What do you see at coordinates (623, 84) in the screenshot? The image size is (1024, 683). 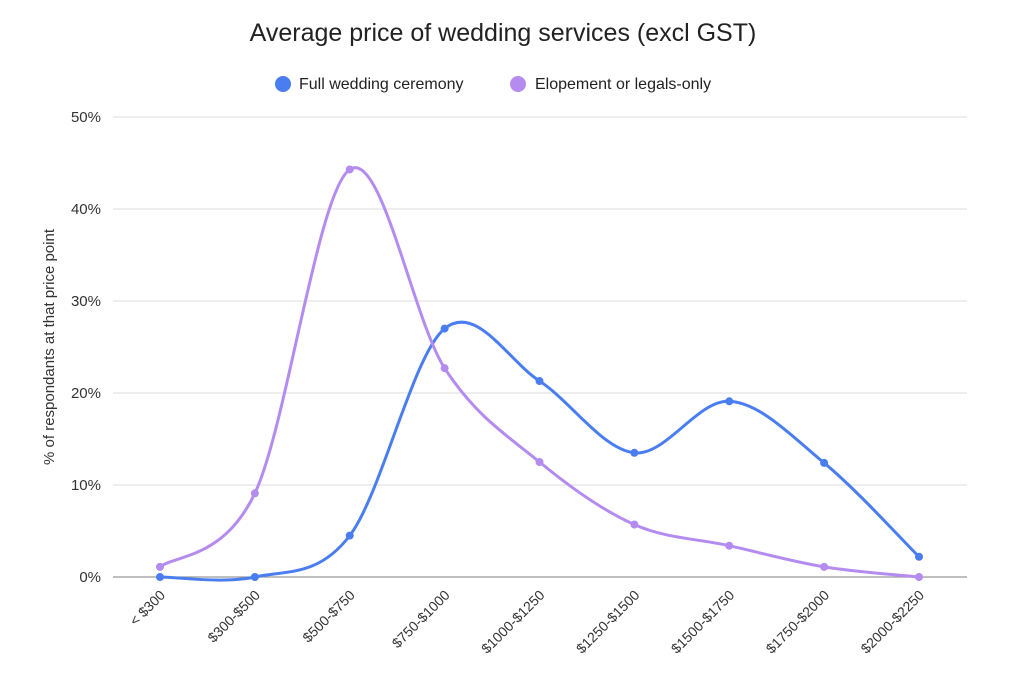 I see `legend-label-elopement: Elopement or legals-only` at bounding box center [623, 84].